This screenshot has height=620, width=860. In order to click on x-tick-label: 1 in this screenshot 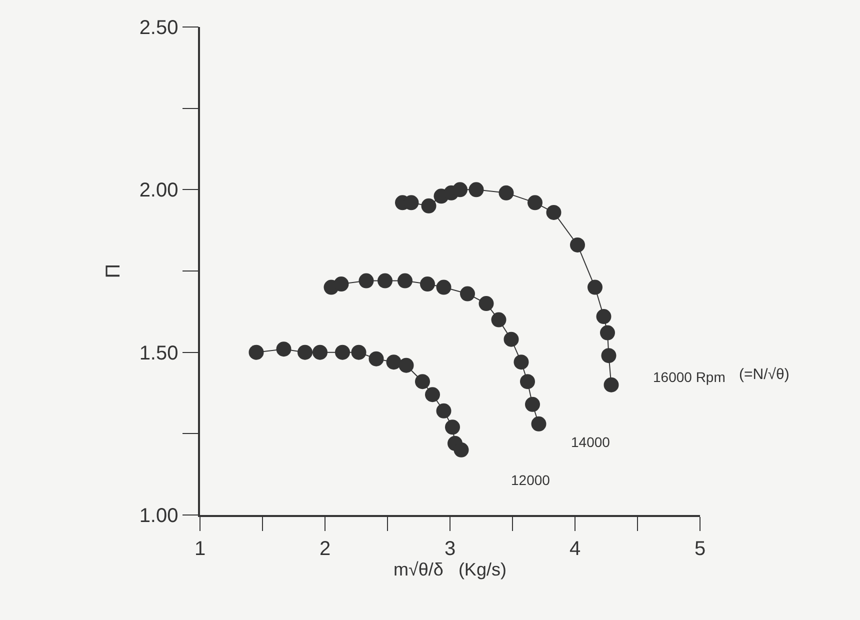, I will do `click(200, 549)`.